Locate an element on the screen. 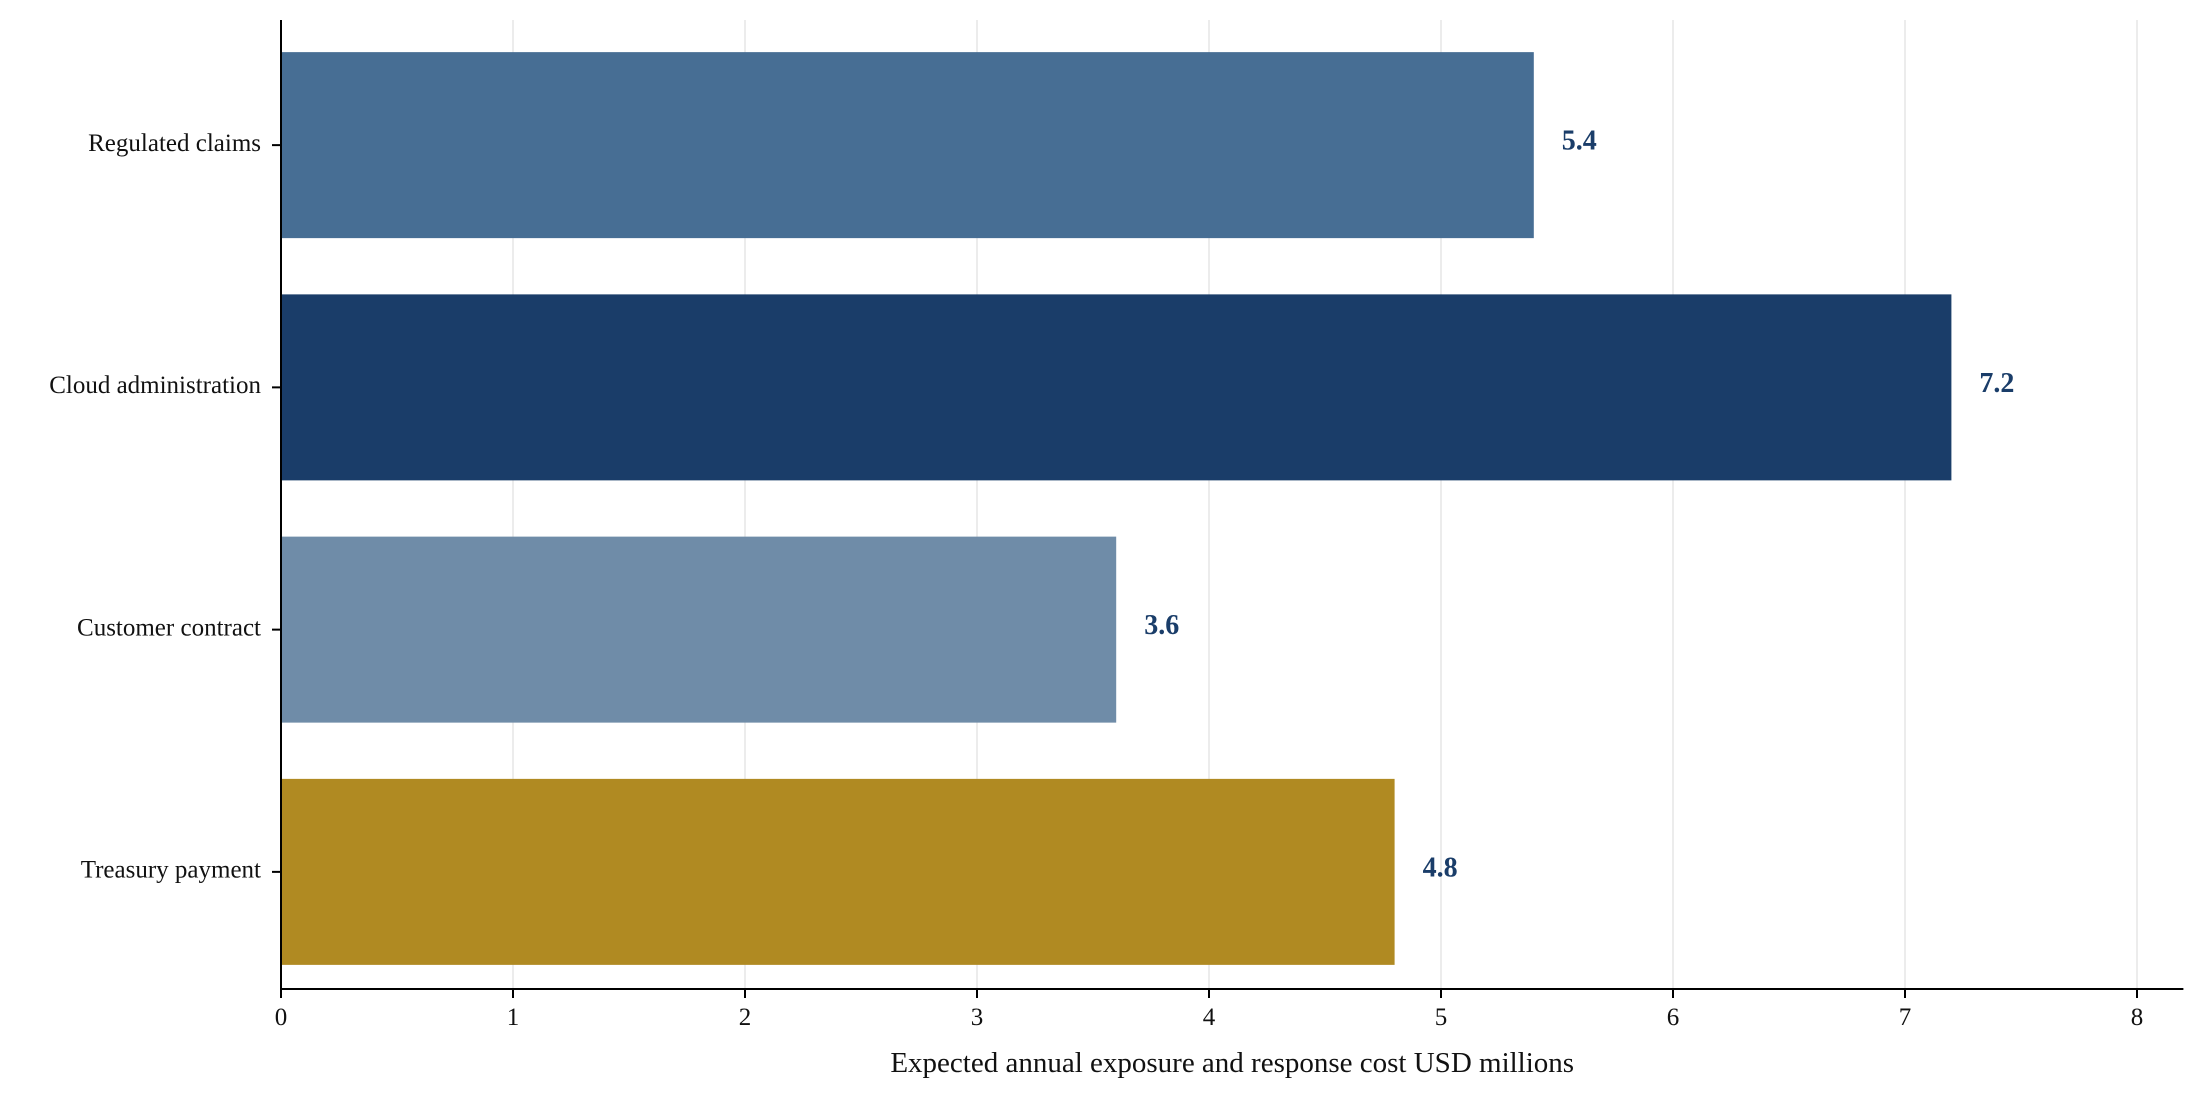 Image resolution: width=2204 pixels, height=1104 pixels. value-label: 3.6 is located at coordinates (1161, 625).